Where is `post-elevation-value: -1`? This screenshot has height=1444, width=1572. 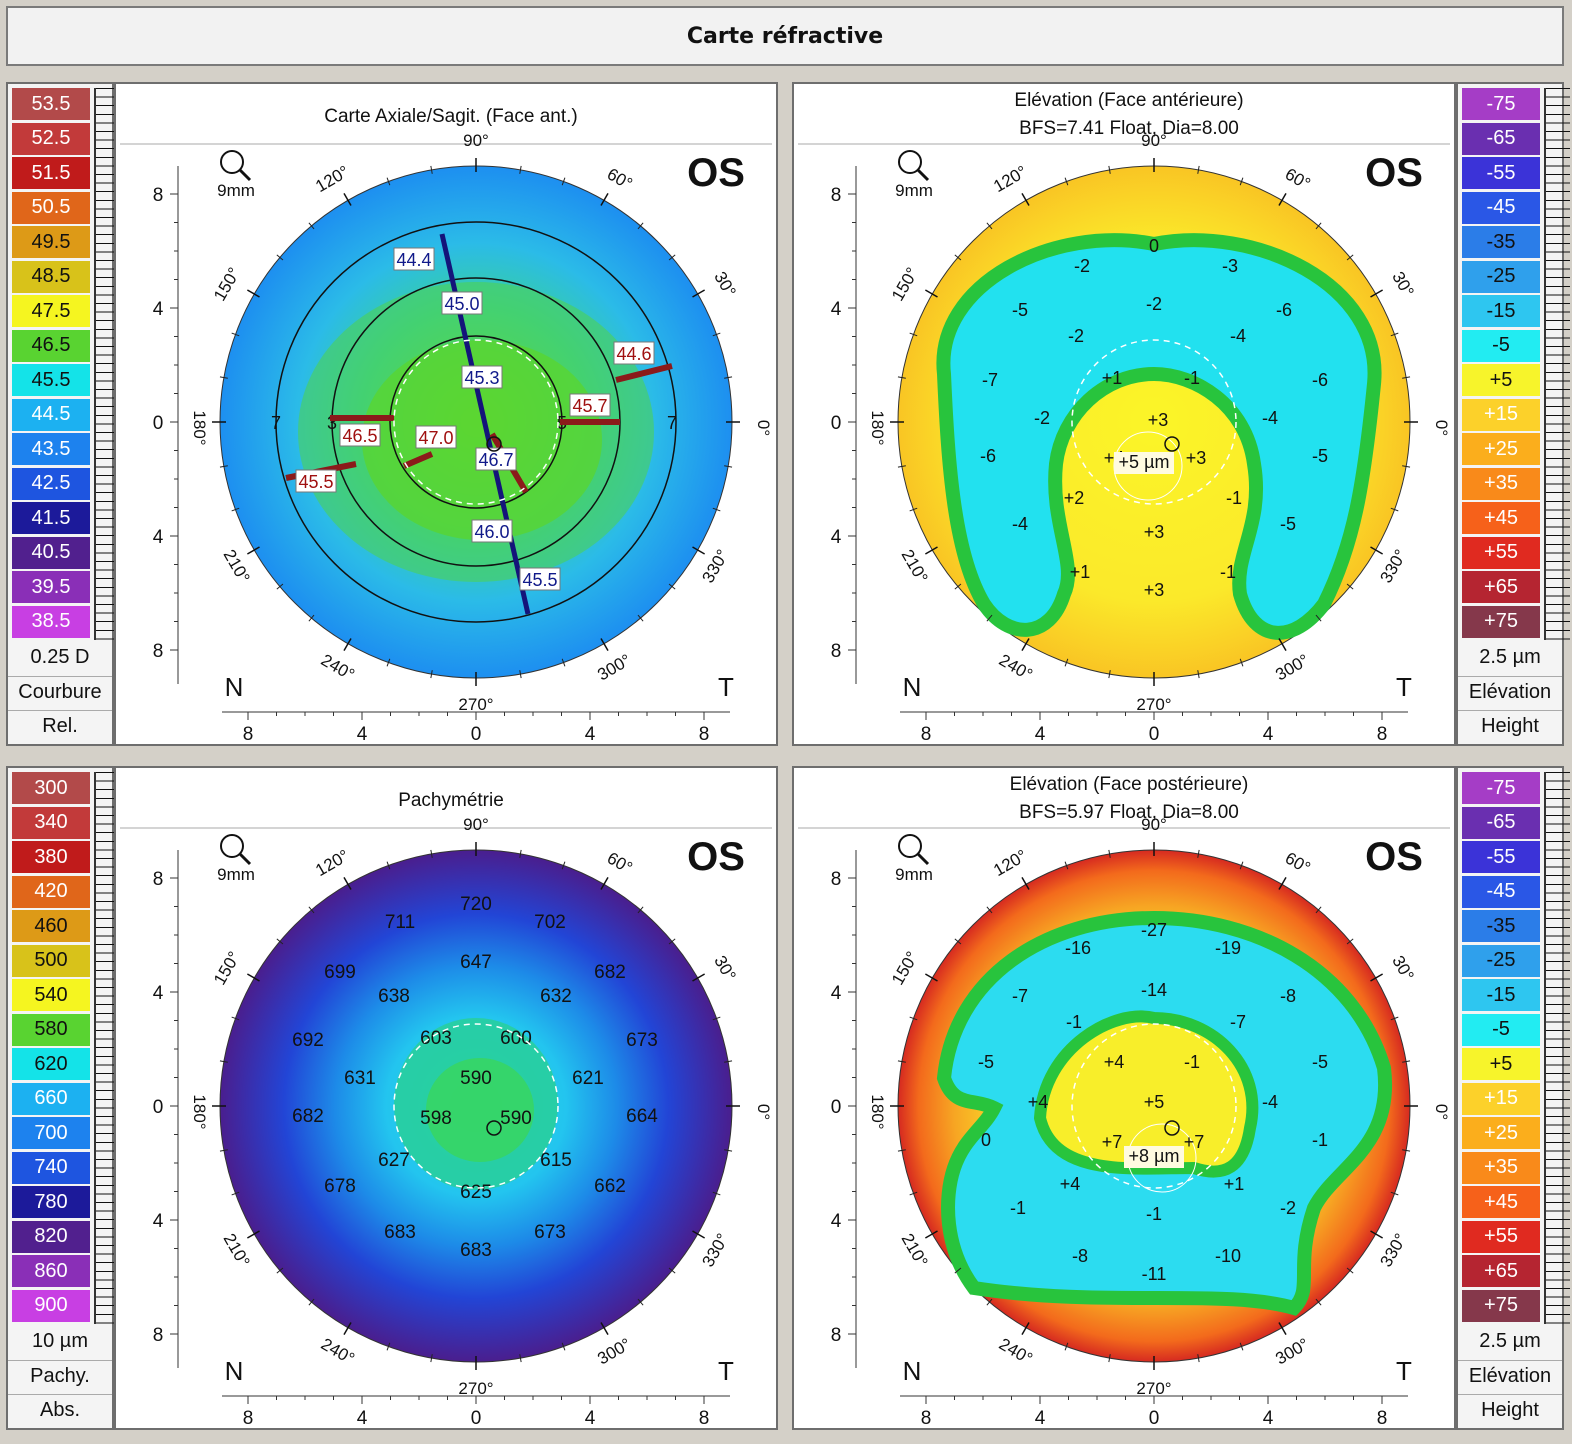
post-elevation-value: -1 is located at coordinates (1320, 1140).